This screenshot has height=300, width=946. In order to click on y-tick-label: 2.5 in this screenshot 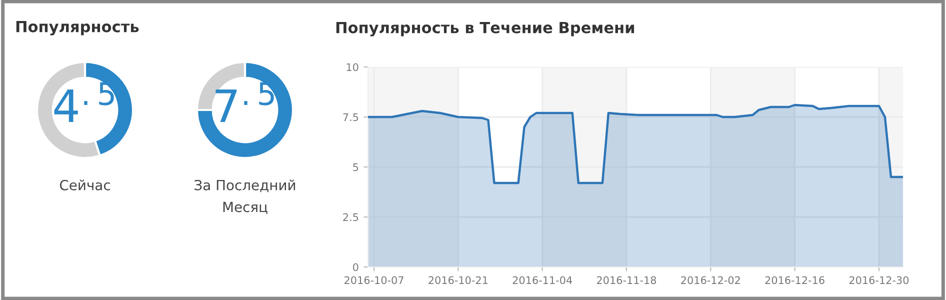, I will do `click(350, 217)`.